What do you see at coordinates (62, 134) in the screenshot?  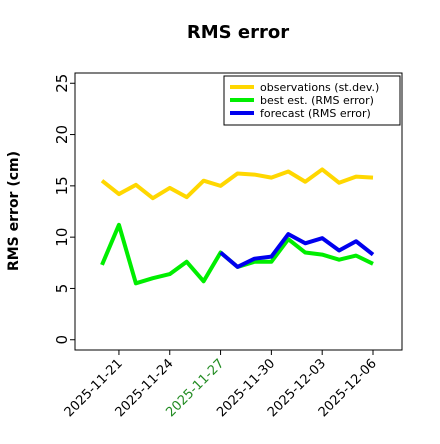 I see `y-tick-label: 20` at bounding box center [62, 134].